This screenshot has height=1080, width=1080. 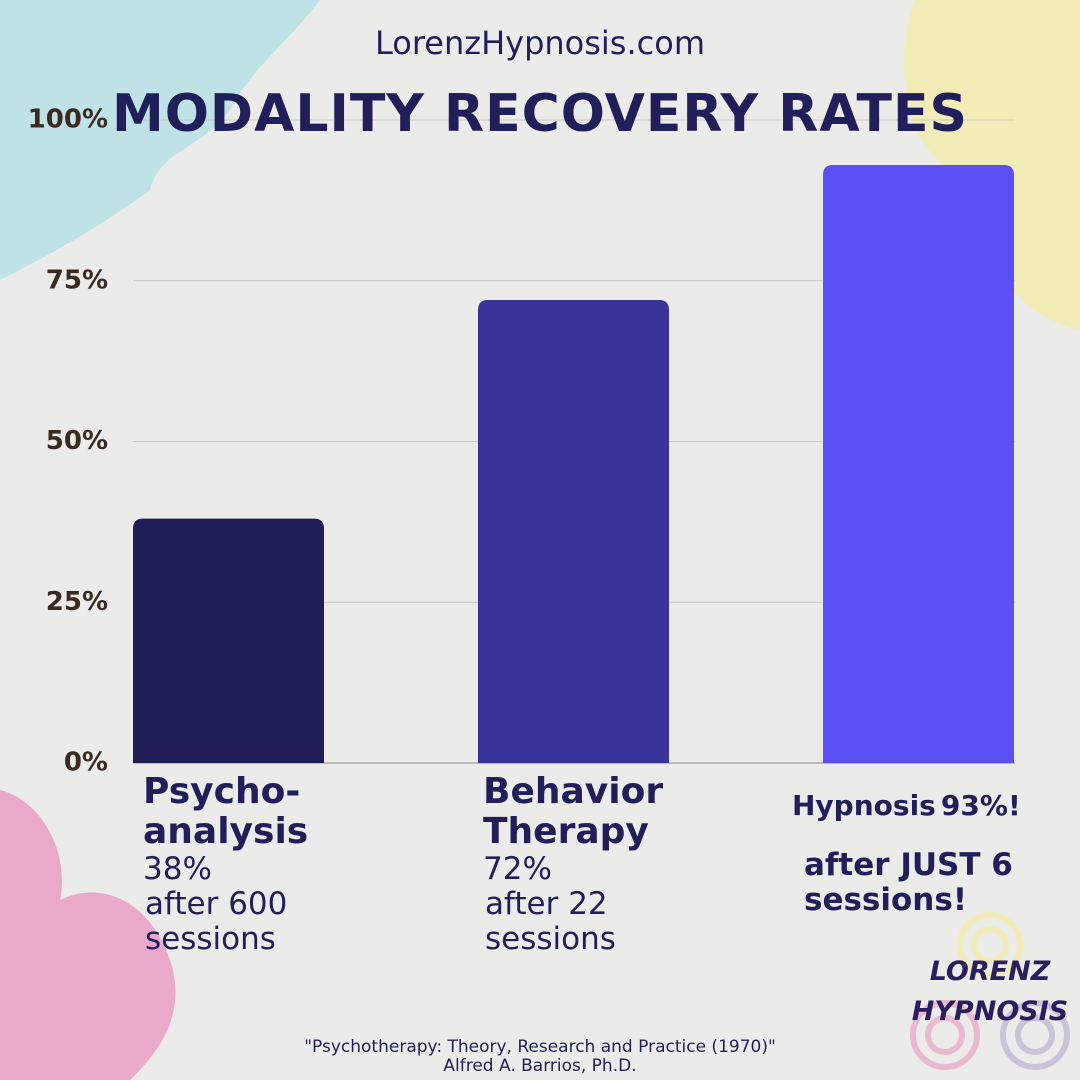 I want to click on category-name: Behavior Therapy, so click(x=573, y=811).